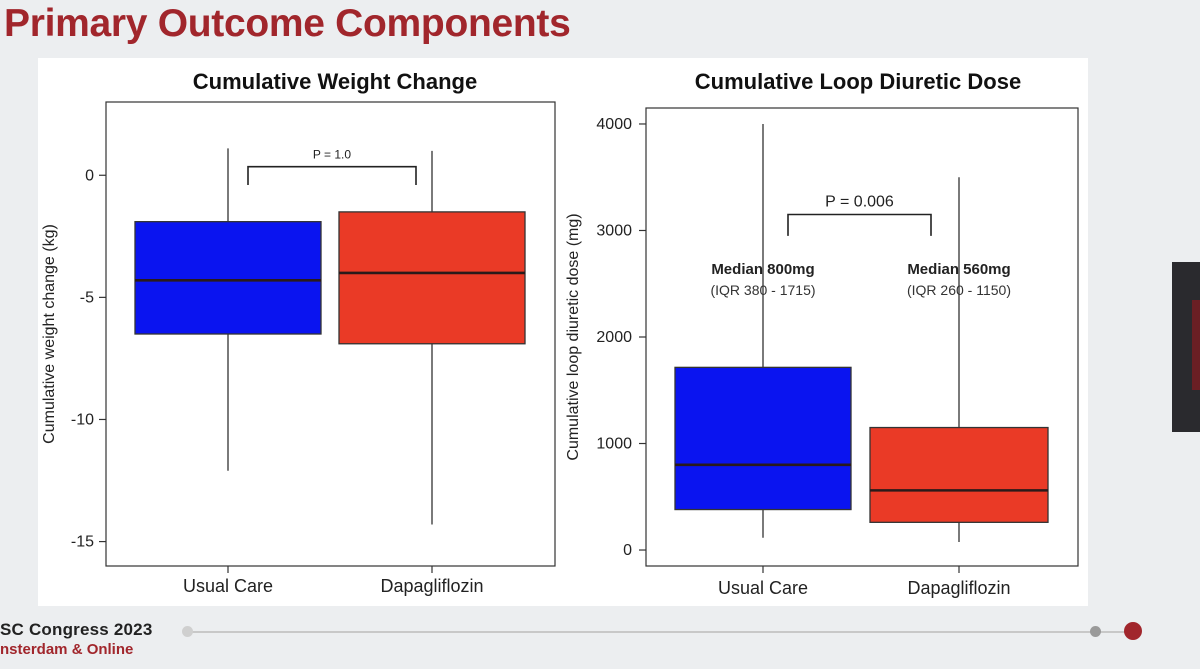 The width and height of the screenshot is (1200, 669). I want to click on y-tick-label: -10, so click(82, 419).